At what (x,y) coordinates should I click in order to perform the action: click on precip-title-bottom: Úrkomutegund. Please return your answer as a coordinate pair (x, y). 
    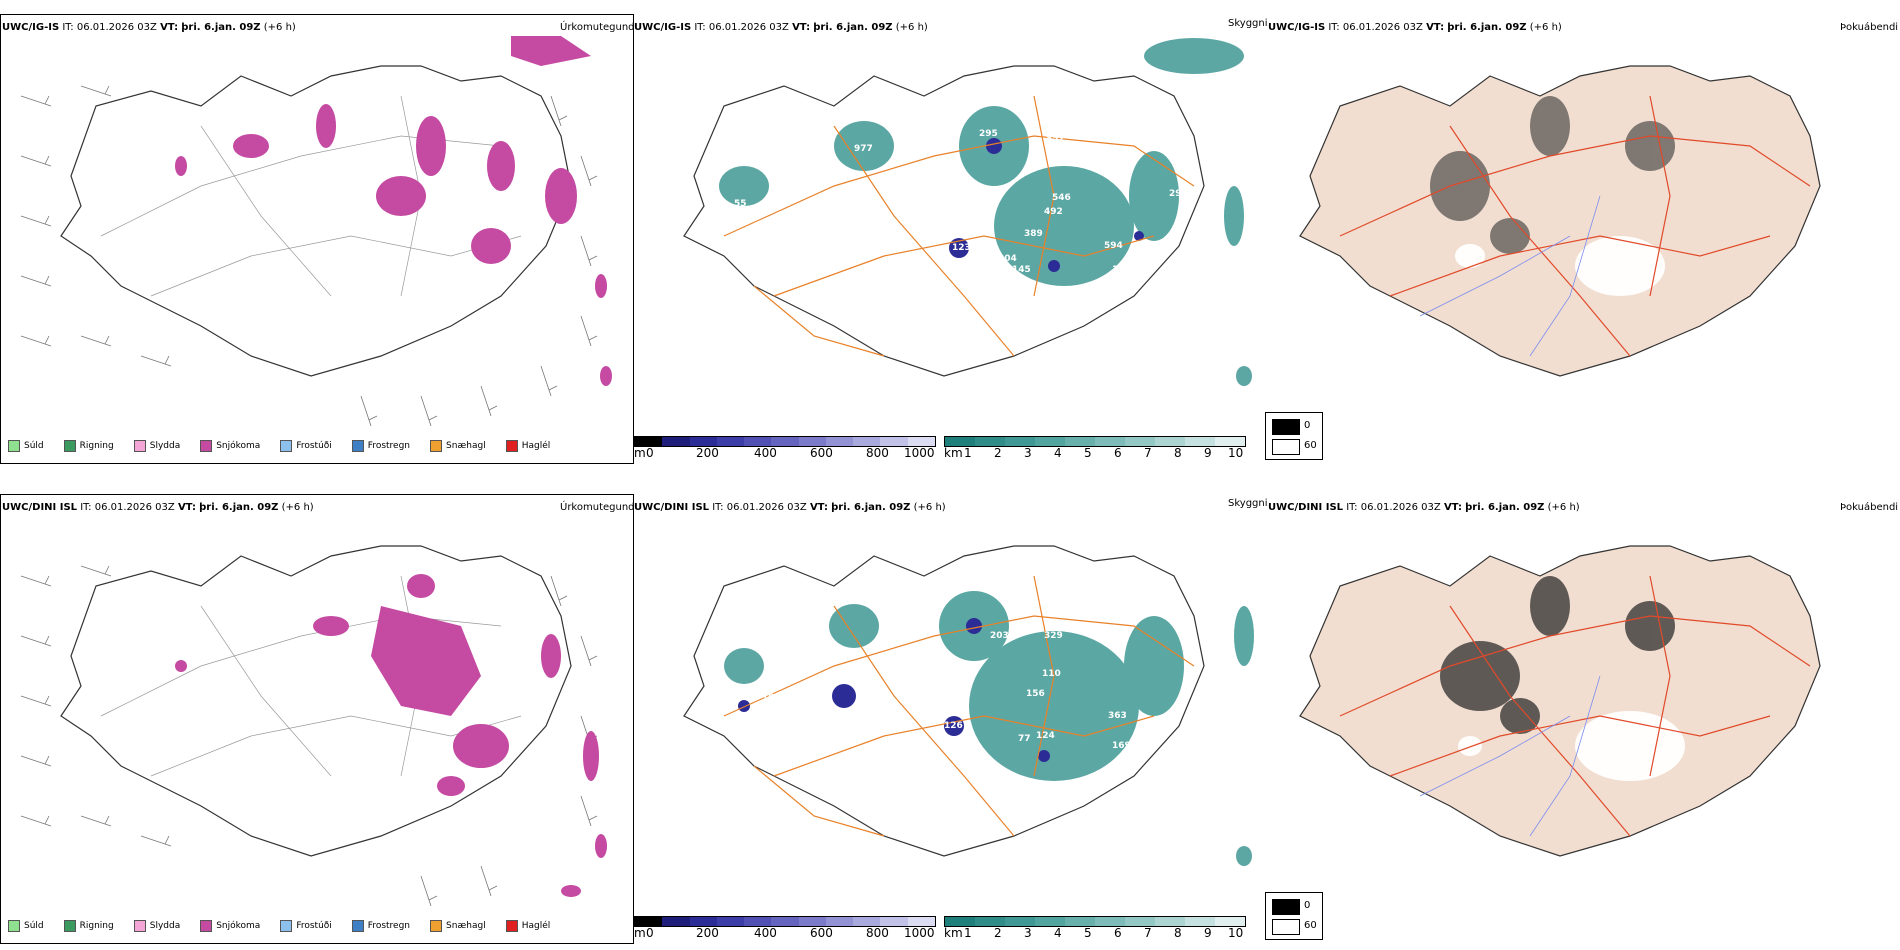
    Looking at the image, I should click on (597, 507).